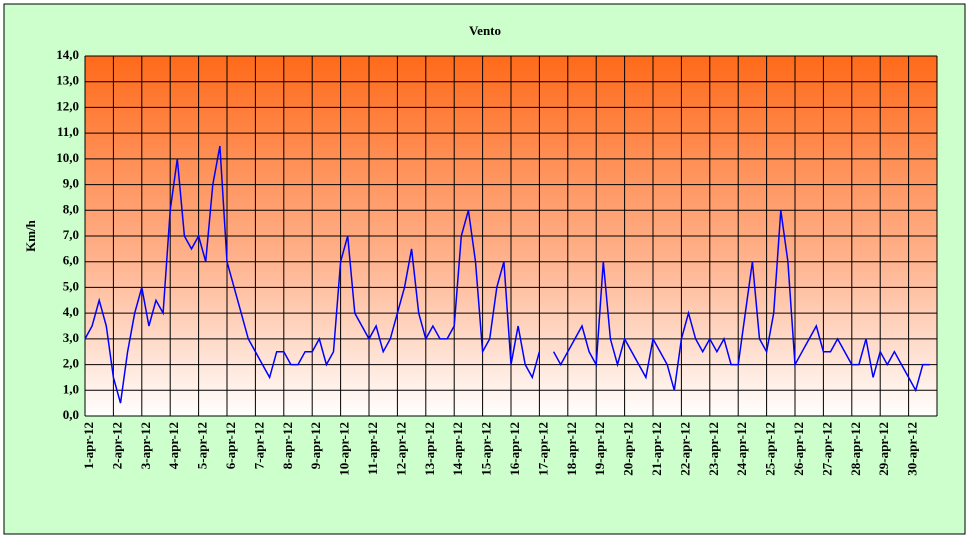 The image size is (970, 539). Describe the element at coordinates (258, 445) in the screenshot. I see `x-tick-label: 7-apr-12` at that location.